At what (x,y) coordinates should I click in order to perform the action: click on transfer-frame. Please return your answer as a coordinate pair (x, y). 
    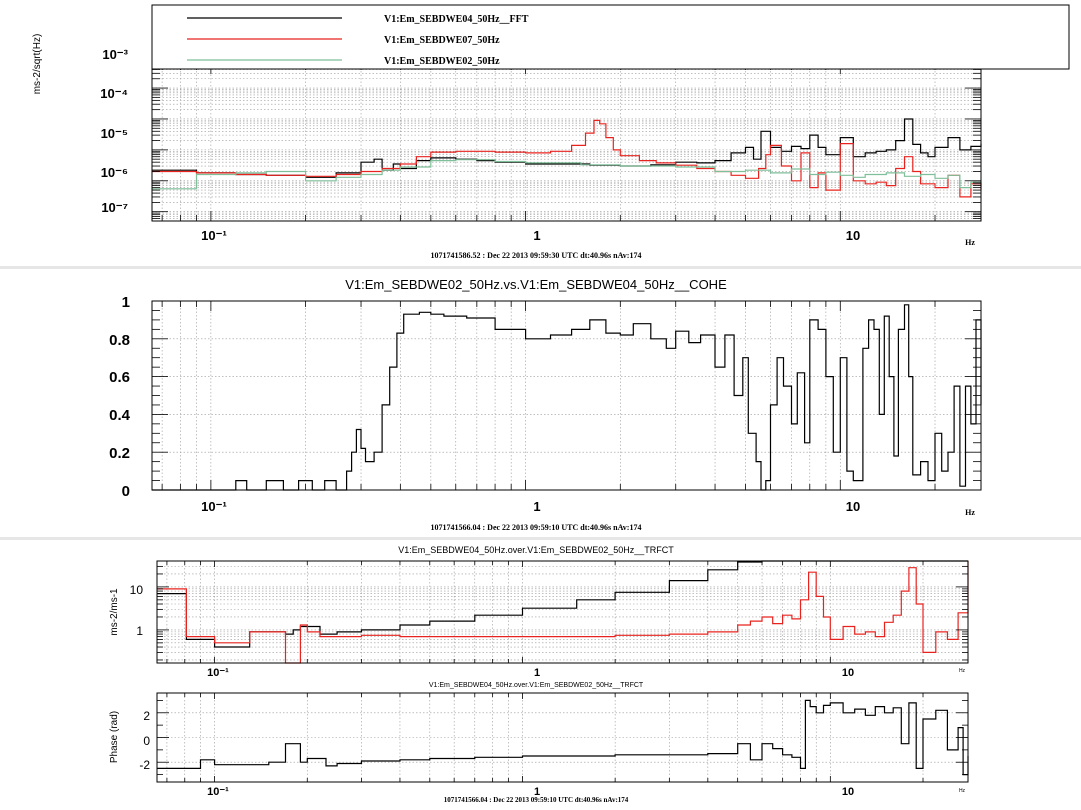
    Looking at the image, I should click on (562, 612).